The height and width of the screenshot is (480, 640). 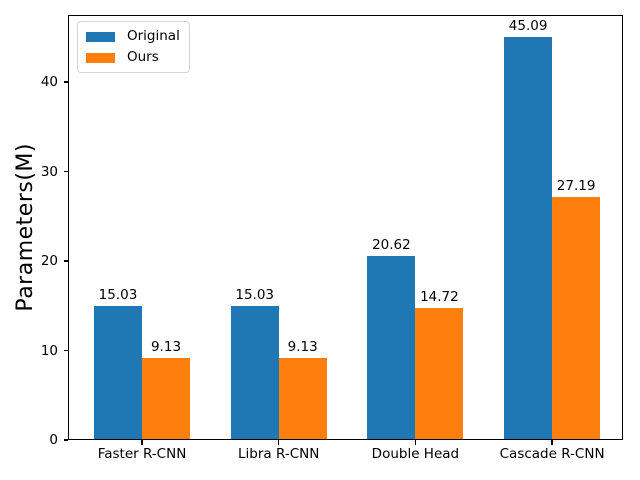 What do you see at coordinates (528, 238) in the screenshot?
I see `bar-original-cascade-r-cnn` at bounding box center [528, 238].